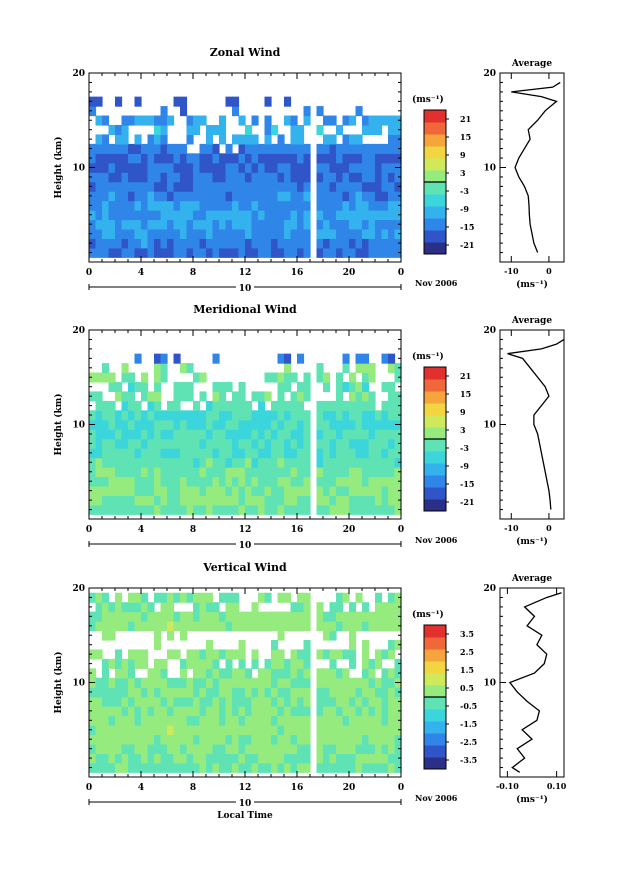 The height and width of the screenshot is (873, 618). What do you see at coordinates (465, 137) in the screenshot?
I see `colorbar-tick-label: 15` at bounding box center [465, 137].